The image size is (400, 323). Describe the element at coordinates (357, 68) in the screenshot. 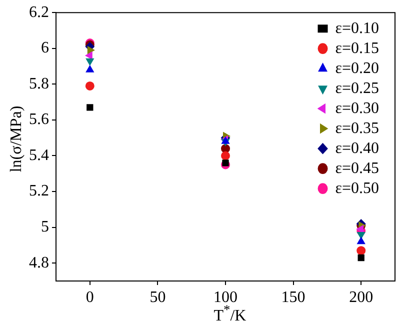

I see `legend-label: ε=0.20` at that location.